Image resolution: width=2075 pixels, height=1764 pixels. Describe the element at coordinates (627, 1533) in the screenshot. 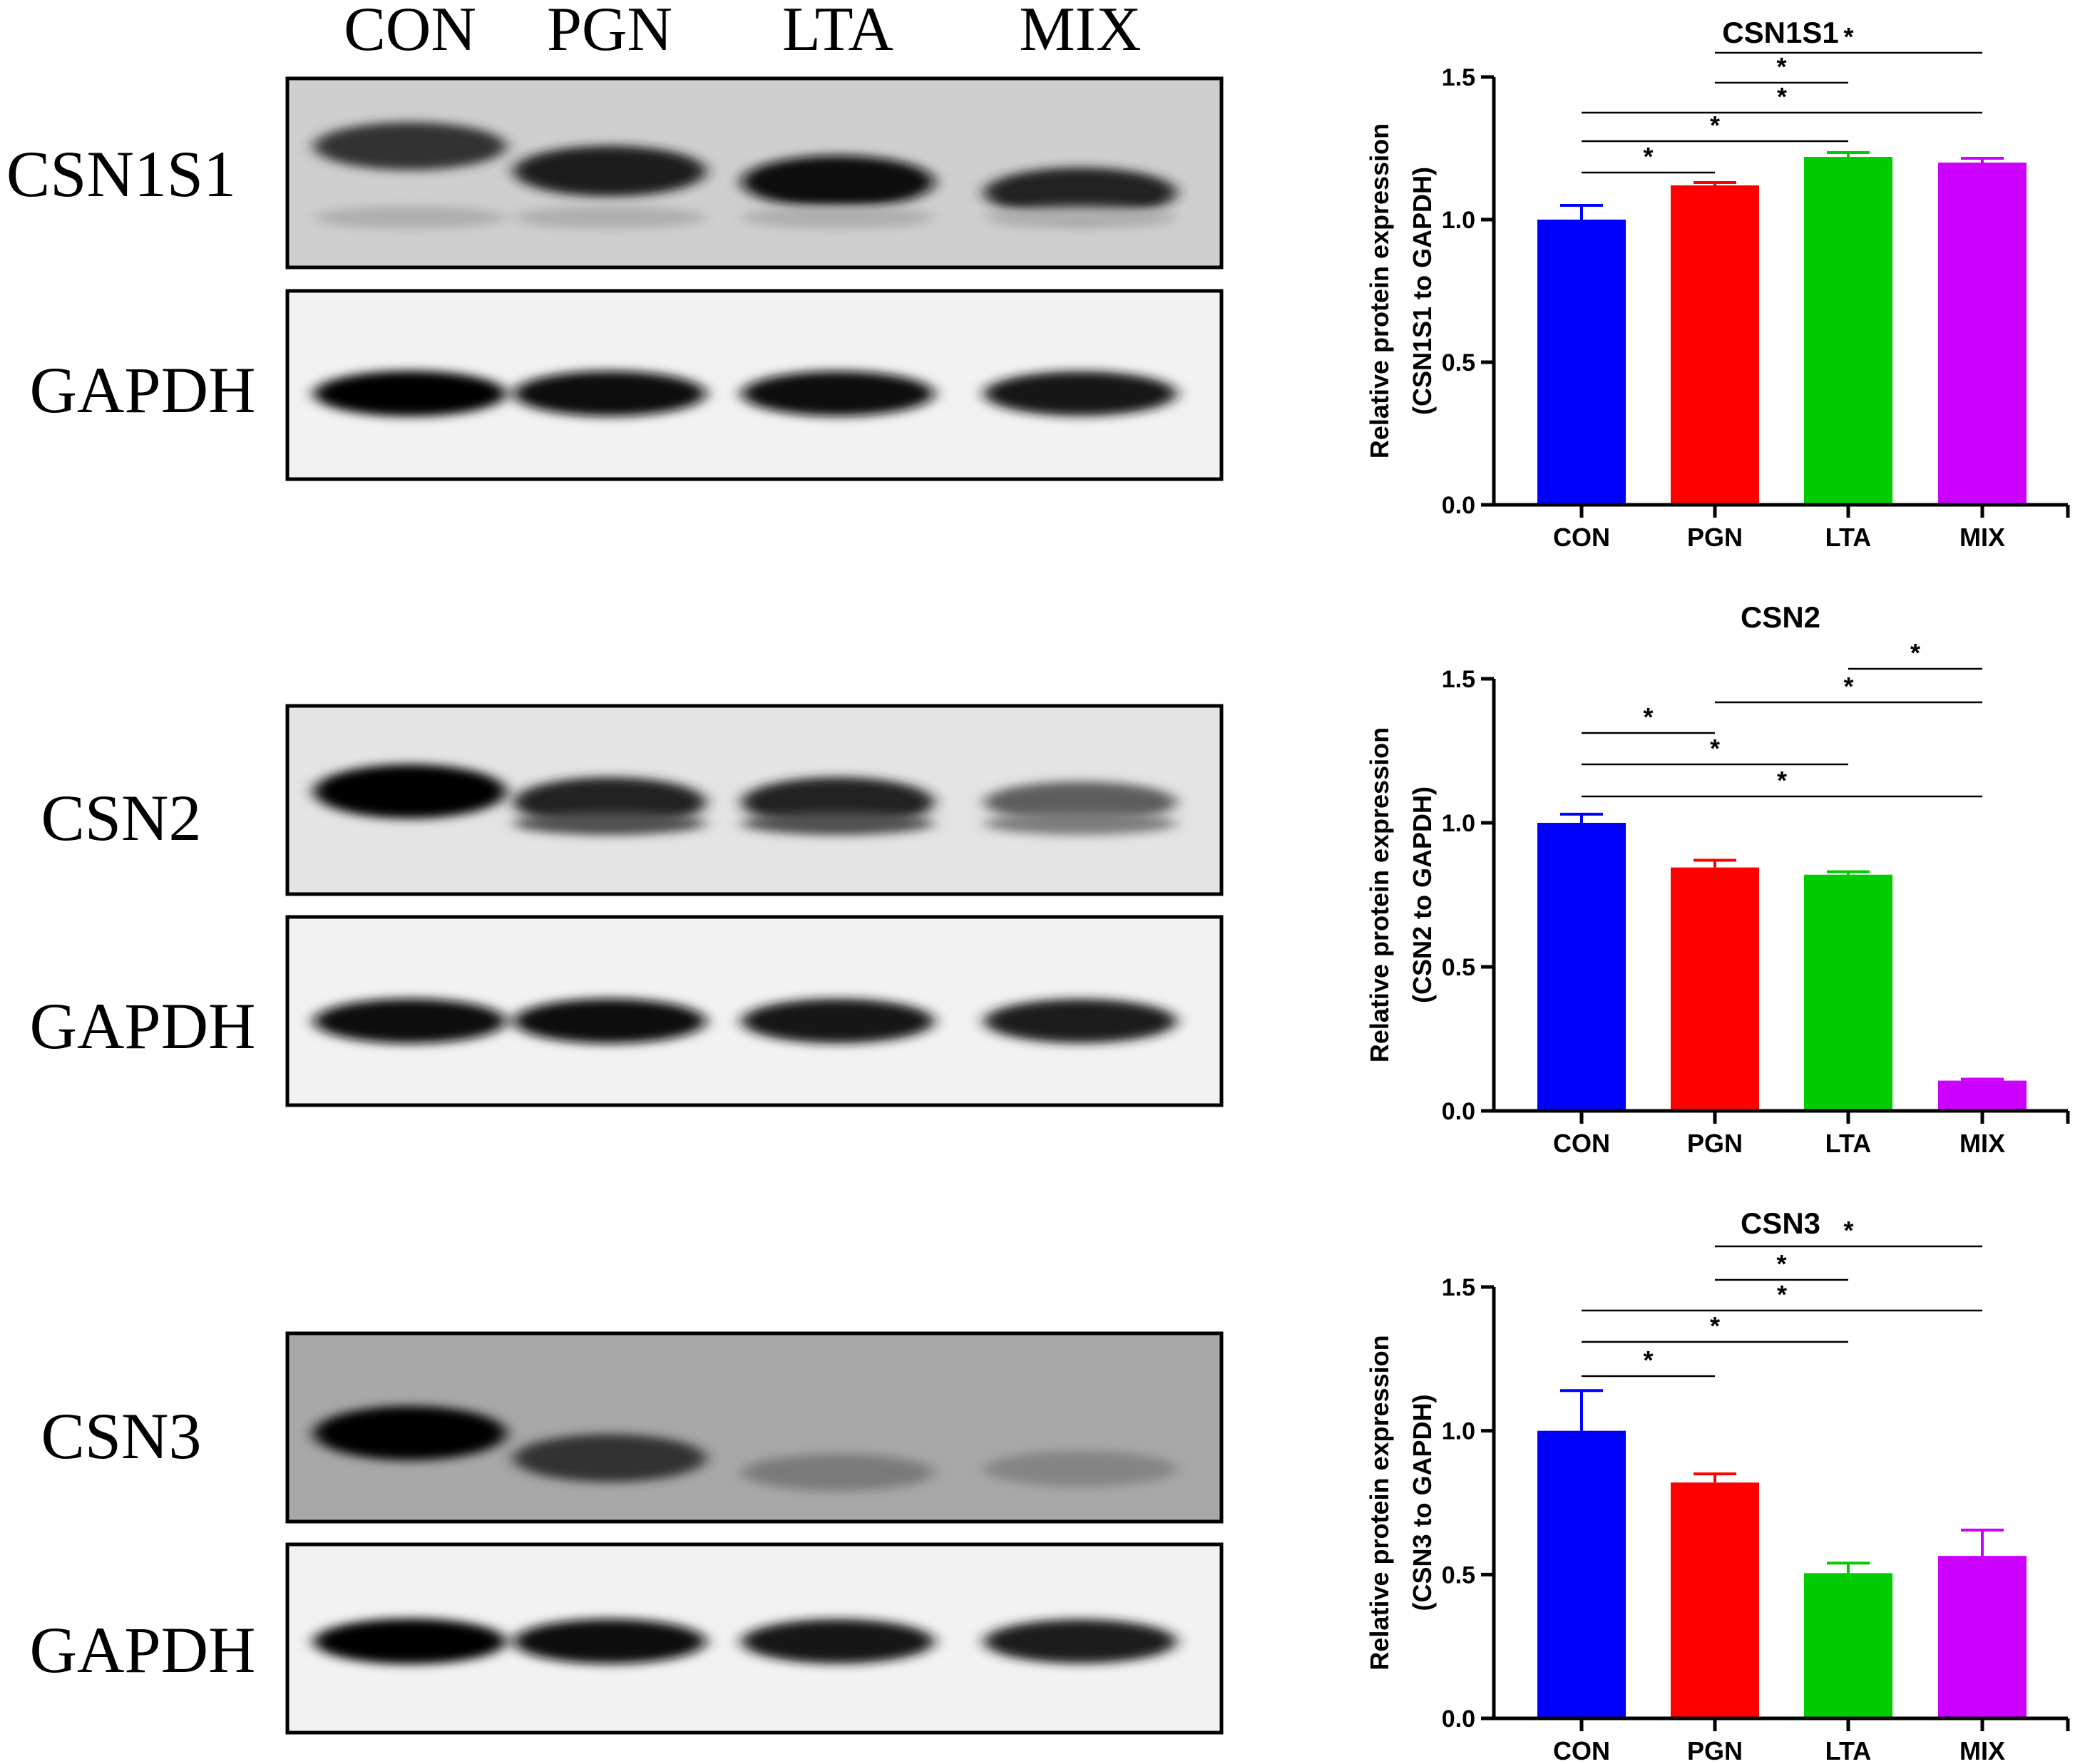

I see `blot-panel: CSN3 GAPDH` at that location.